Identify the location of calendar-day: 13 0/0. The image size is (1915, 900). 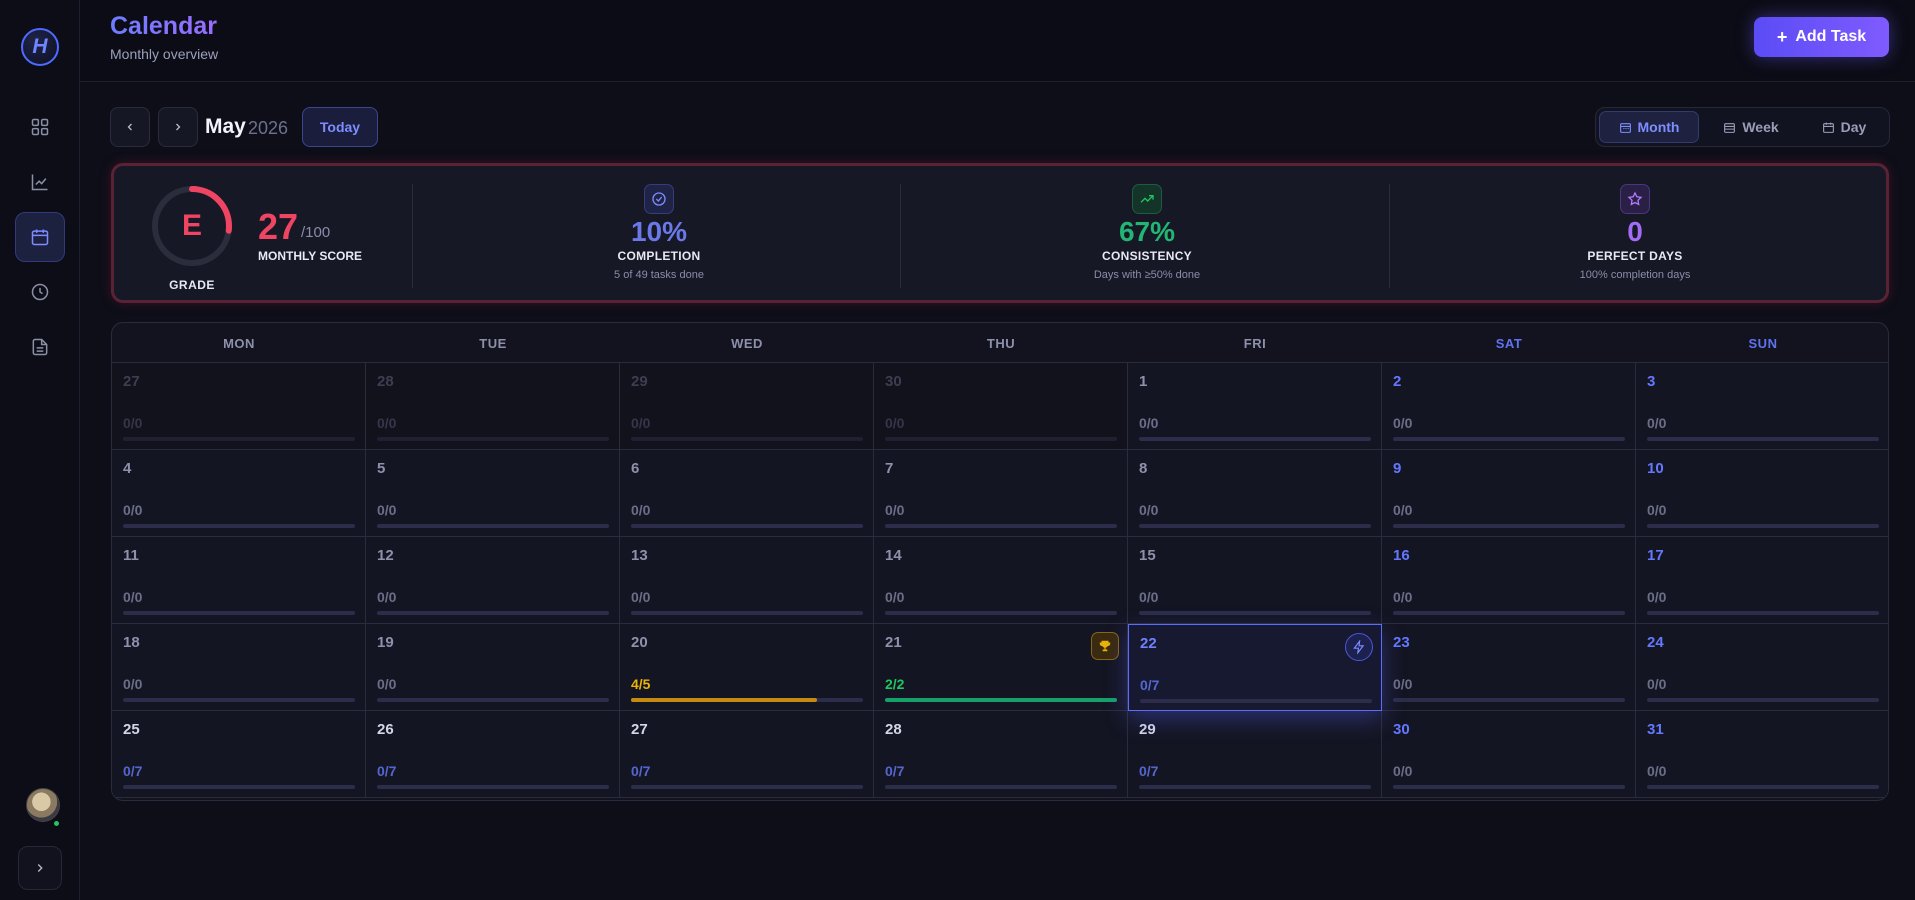
(747, 580).